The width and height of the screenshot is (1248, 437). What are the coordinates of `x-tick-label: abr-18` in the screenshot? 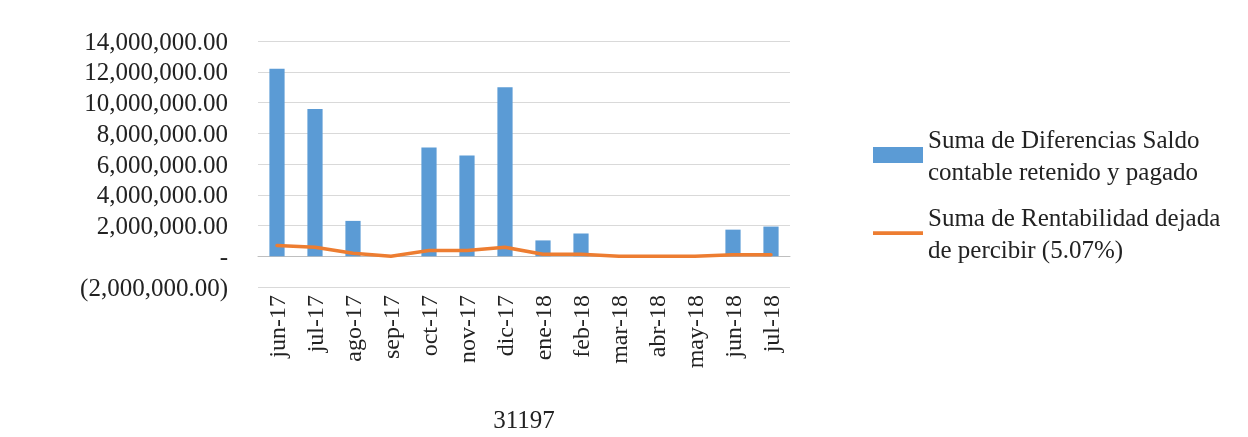 It's located at (657, 326).